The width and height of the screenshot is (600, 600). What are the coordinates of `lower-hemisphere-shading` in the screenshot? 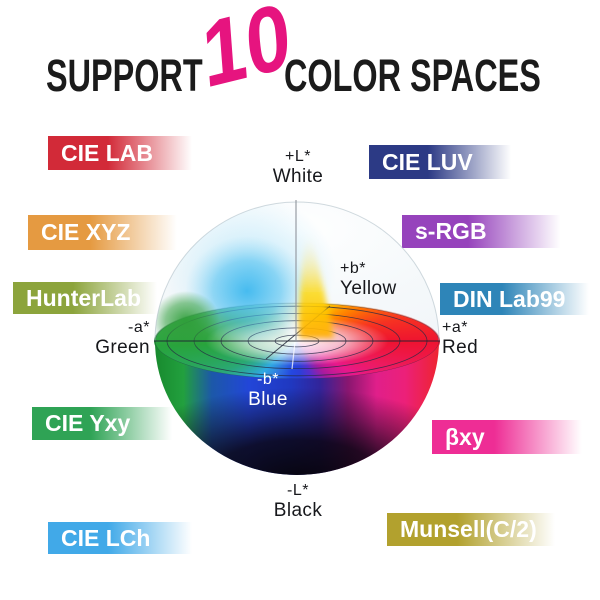 It's located at (297, 408).